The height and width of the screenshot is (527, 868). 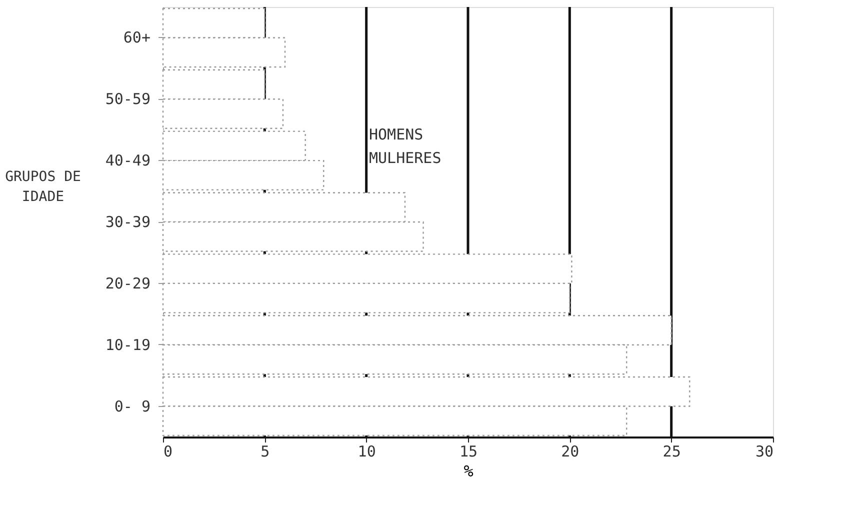 I want to click on annotation: HOMENS, so click(x=396, y=135).